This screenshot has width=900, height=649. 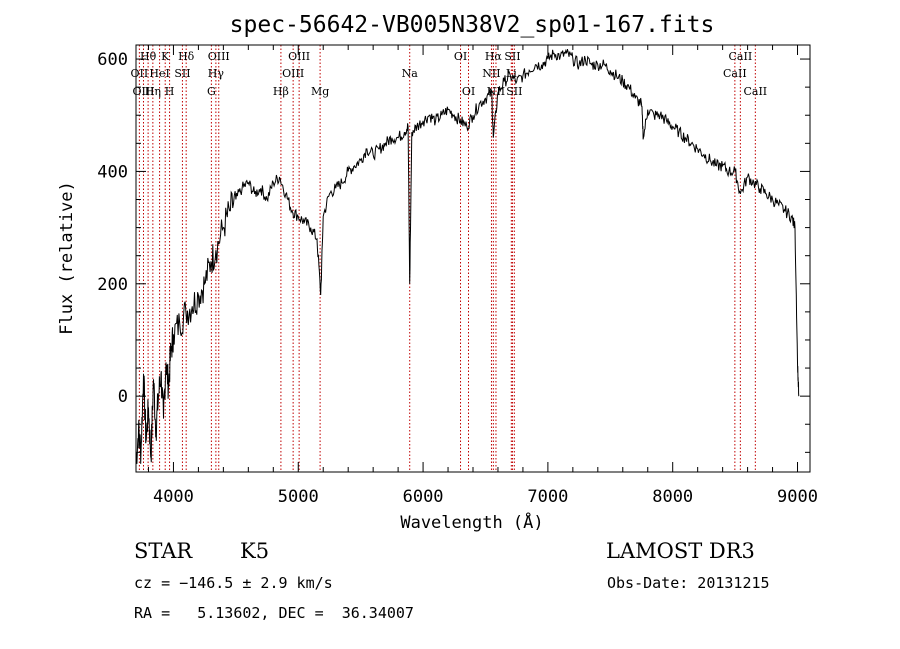 I want to click on y-axis-label: Flux (relative), so click(x=67, y=258).